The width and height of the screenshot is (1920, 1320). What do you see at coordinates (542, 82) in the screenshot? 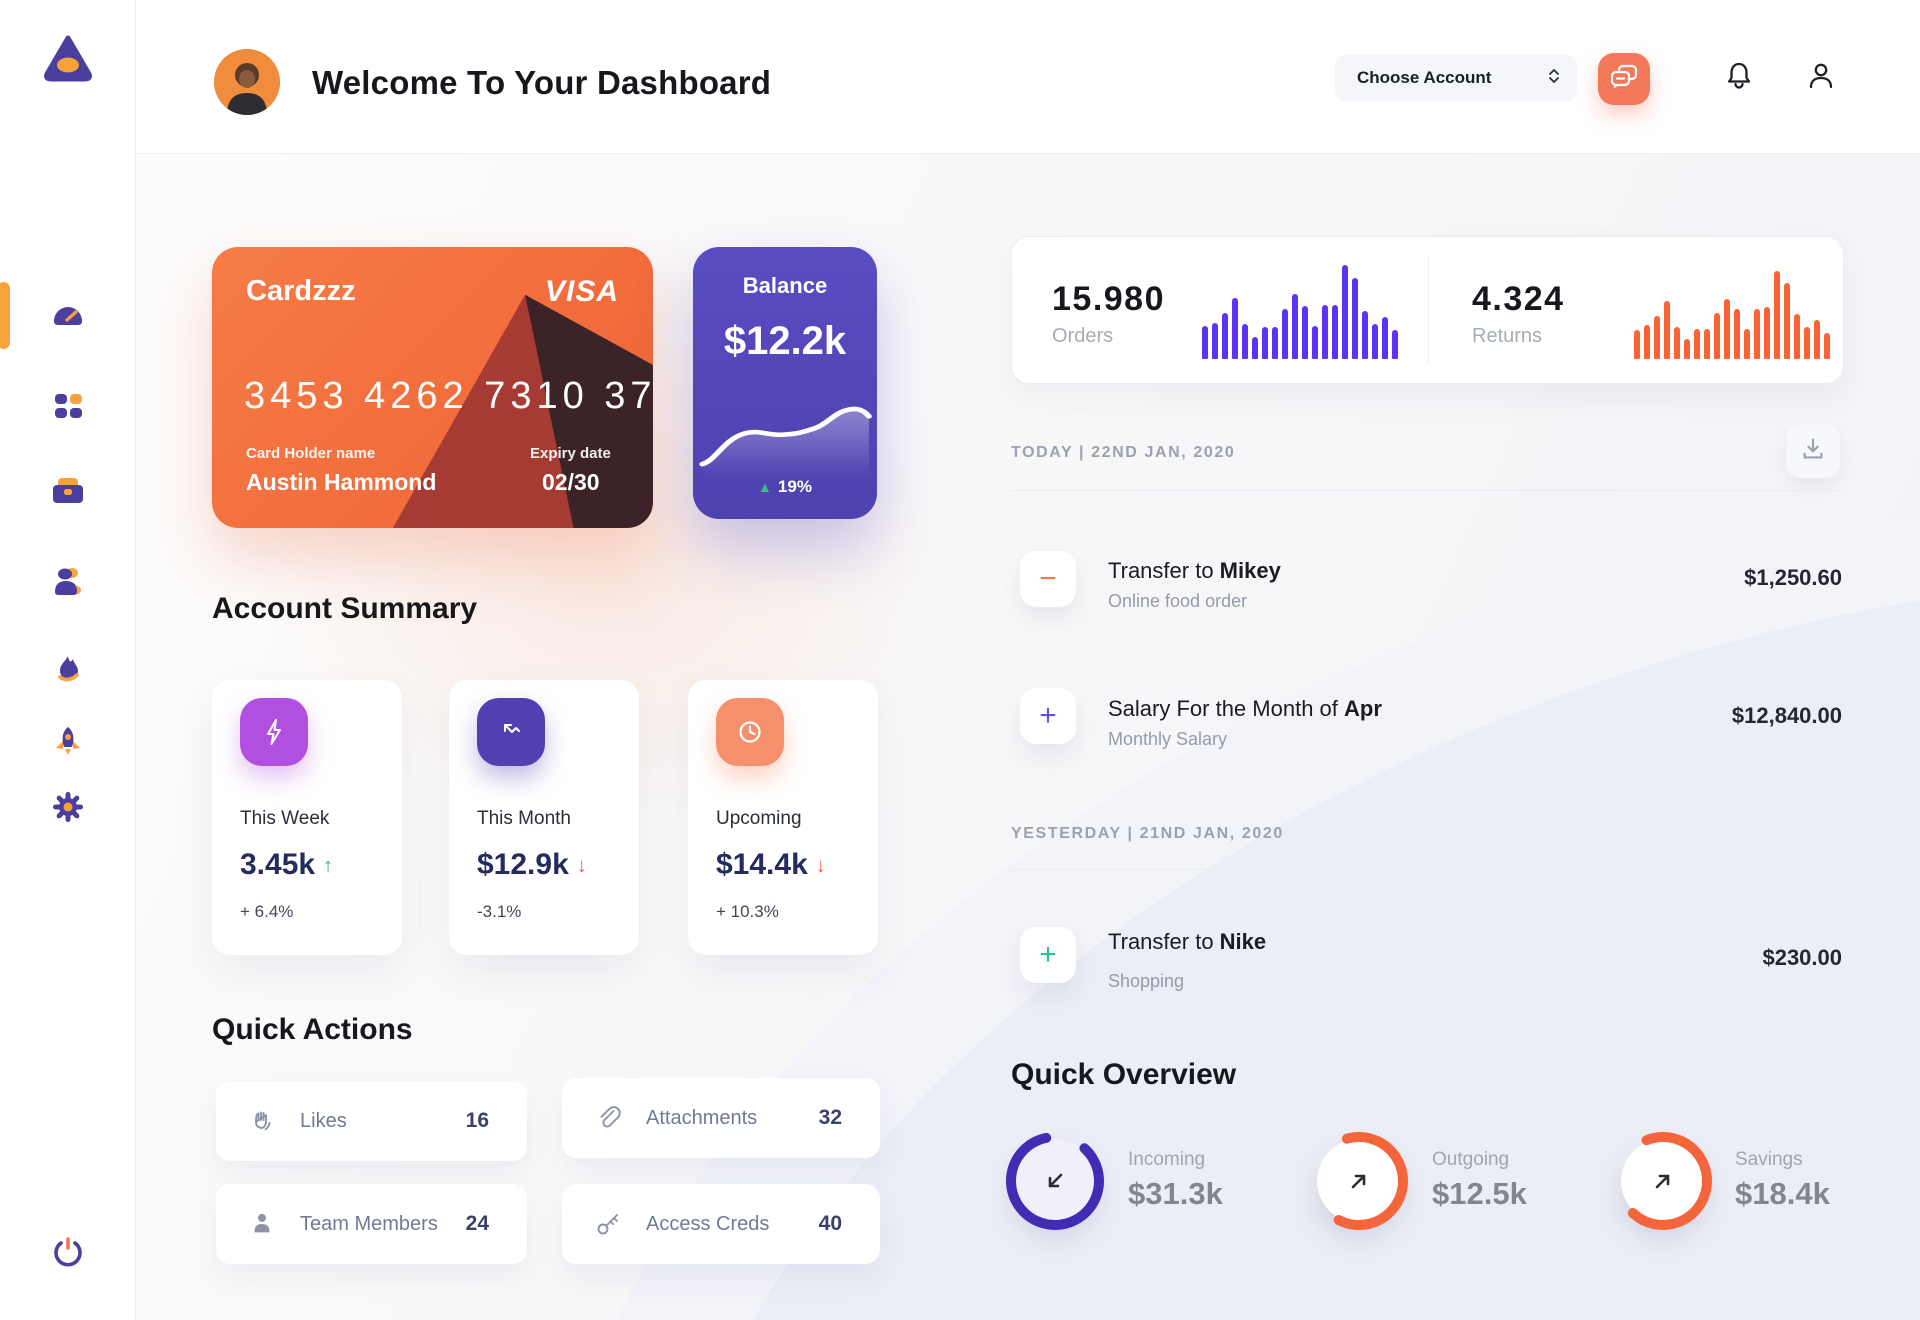
I see `page-title: Welcome To Your Dashboard` at bounding box center [542, 82].